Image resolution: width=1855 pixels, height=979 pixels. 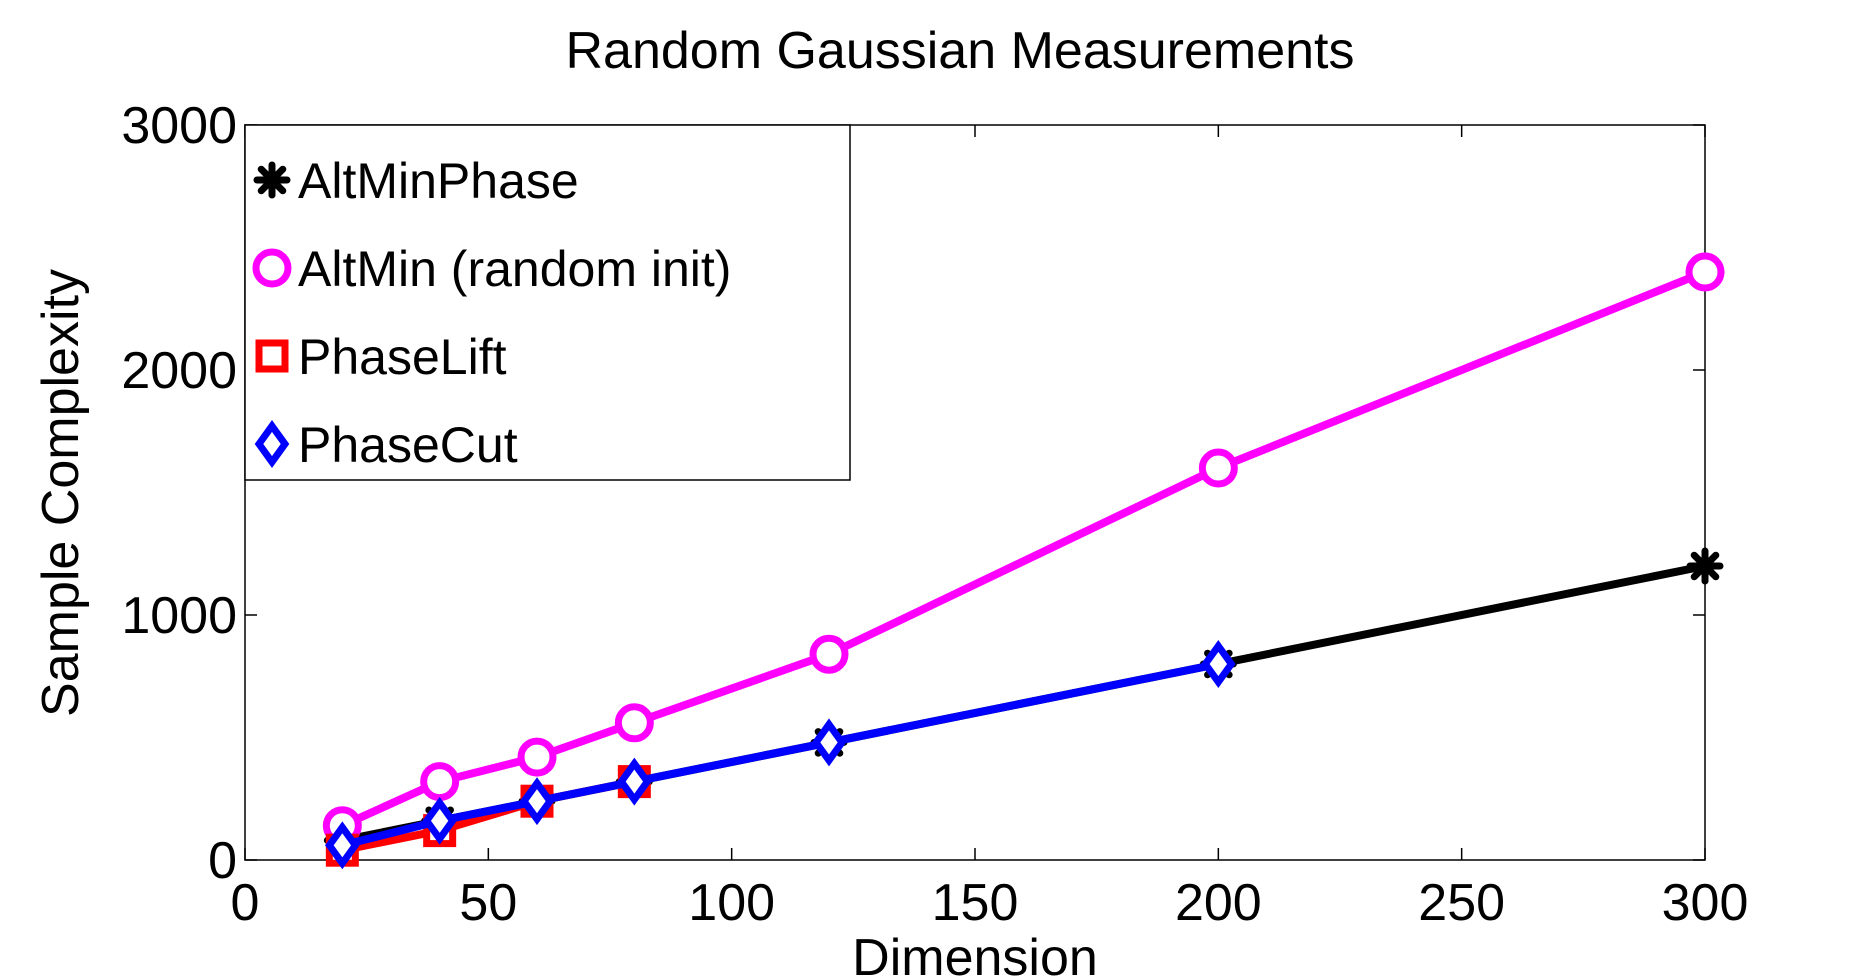 I want to click on data-point-square, so click(x=272, y=356).